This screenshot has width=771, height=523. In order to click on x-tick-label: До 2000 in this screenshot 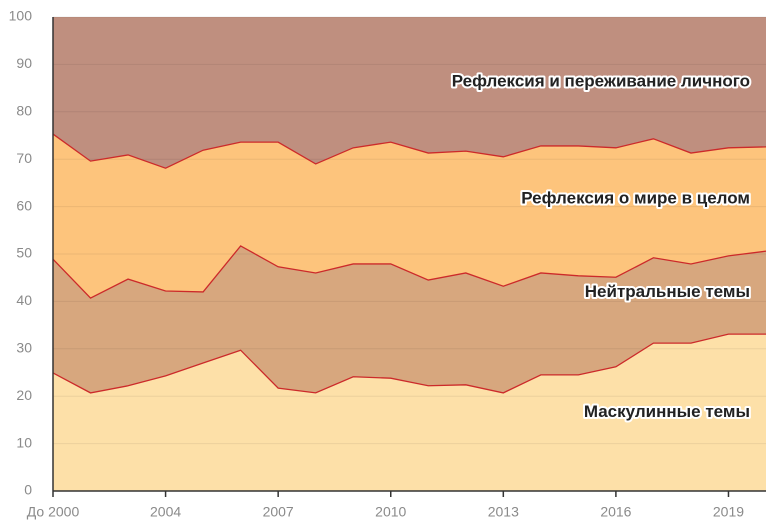, I will do `click(53, 512)`.